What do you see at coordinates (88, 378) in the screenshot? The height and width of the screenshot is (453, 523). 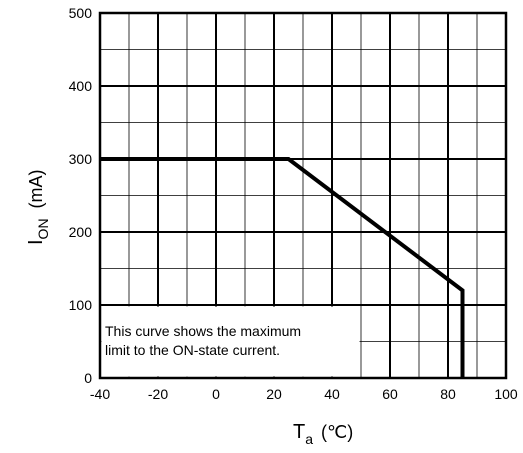 I see `y-tick-label: 0` at bounding box center [88, 378].